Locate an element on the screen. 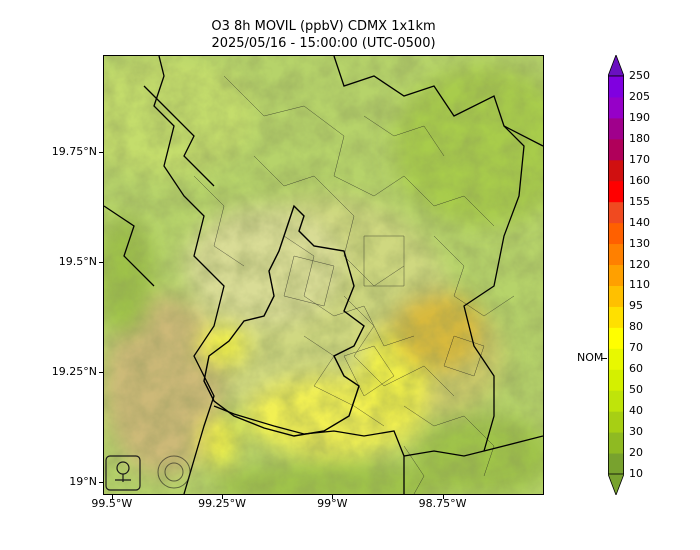  nom-label: NOM is located at coordinates (590, 357).